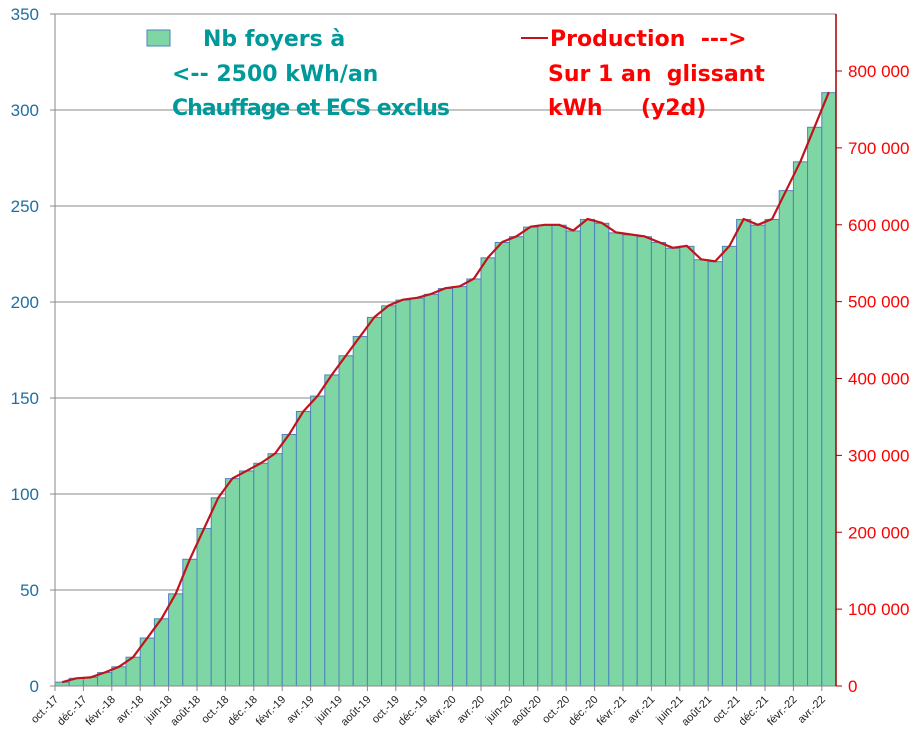 Image resolution: width=916 pixels, height=736 pixels. Describe the element at coordinates (878, 609) in the screenshot. I see `right-tick-label: 100 000` at that location.